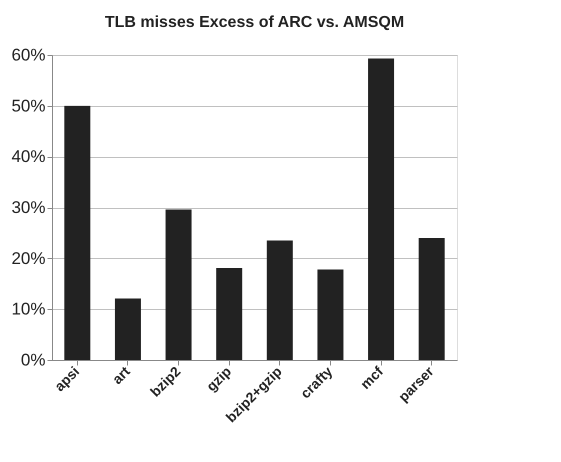  I want to click on y-tick-label: 0%, so click(33, 360).